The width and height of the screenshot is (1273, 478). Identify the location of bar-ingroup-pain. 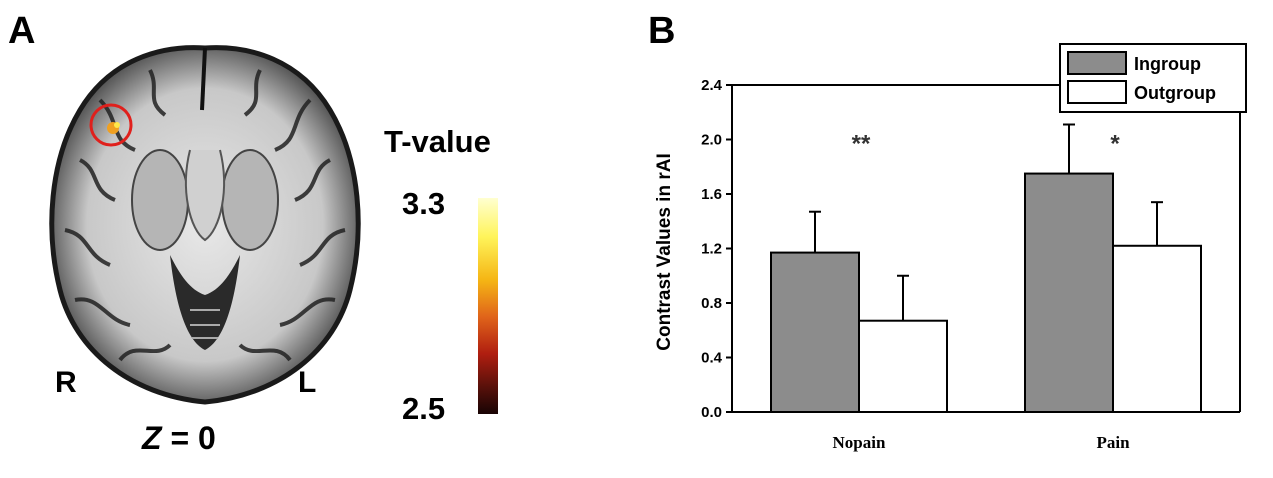
(1069, 292).